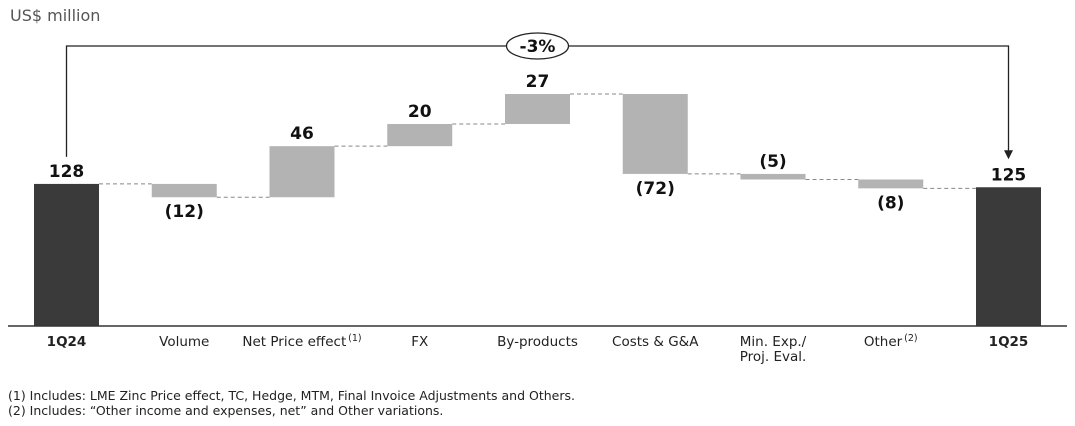  I want to click on value-label-3: 20, so click(420, 112).